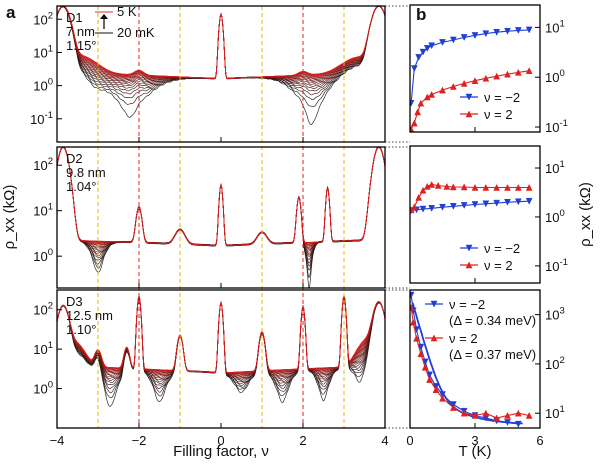 The height and width of the screenshot is (467, 600). I want to click on device-label-D1: 1.15°, so click(81, 45).